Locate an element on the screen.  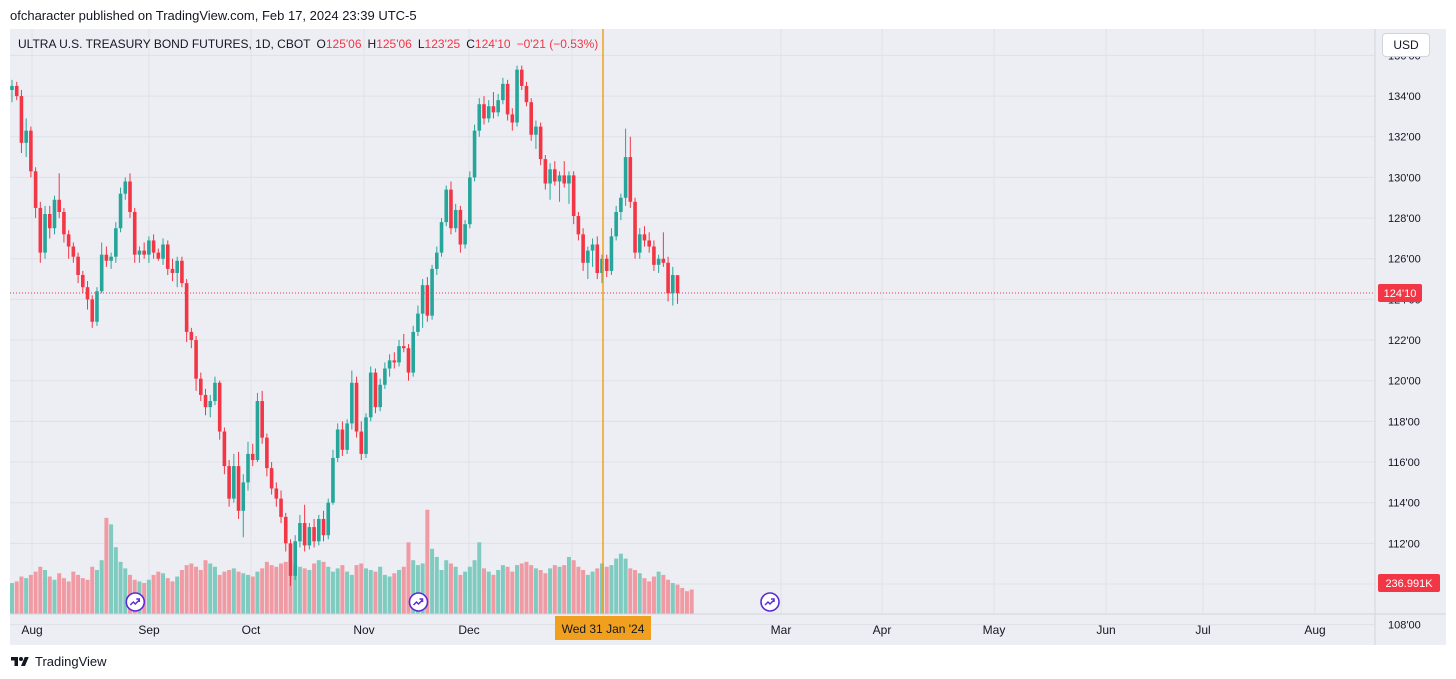
price-tick-label: 116'00 is located at coordinates (1404, 463).